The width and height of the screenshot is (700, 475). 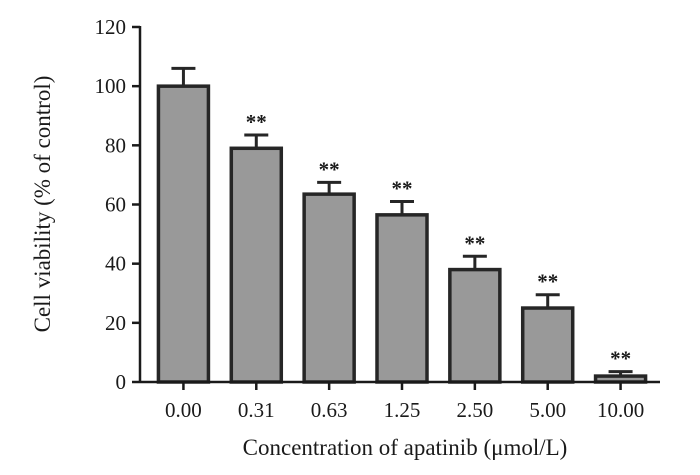 I want to click on y-tick-label: 120, so click(x=111, y=27).